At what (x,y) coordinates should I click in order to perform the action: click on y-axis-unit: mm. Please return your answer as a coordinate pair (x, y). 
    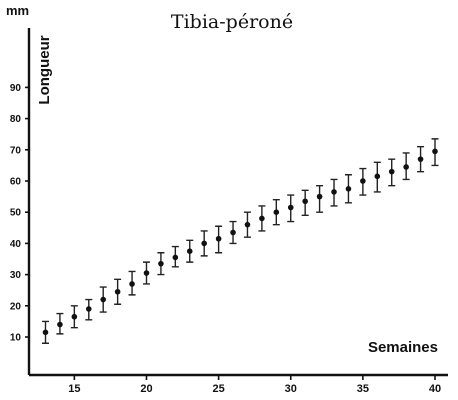
    Looking at the image, I should click on (17, 10).